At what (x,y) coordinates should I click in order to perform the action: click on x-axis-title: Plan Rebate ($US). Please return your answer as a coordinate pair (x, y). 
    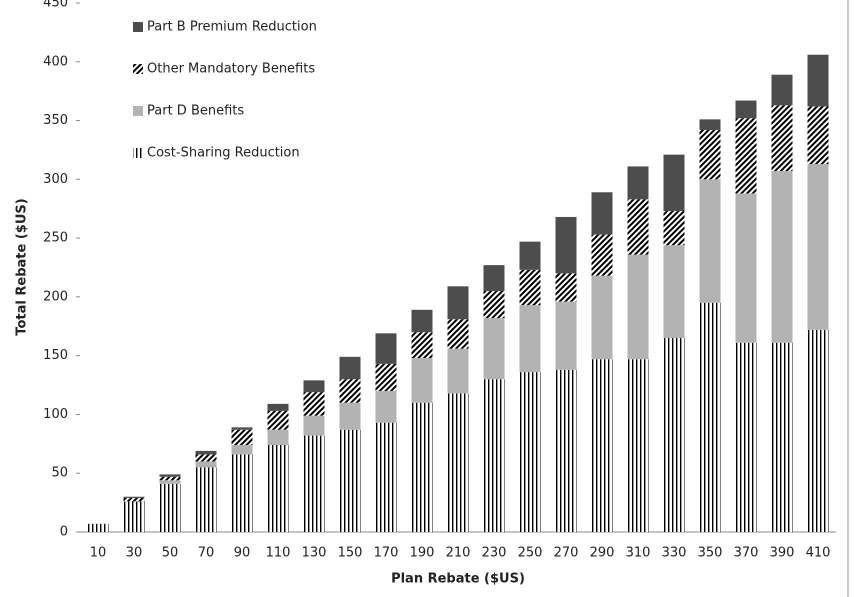
    Looking at the image, I should click on (458, 579).